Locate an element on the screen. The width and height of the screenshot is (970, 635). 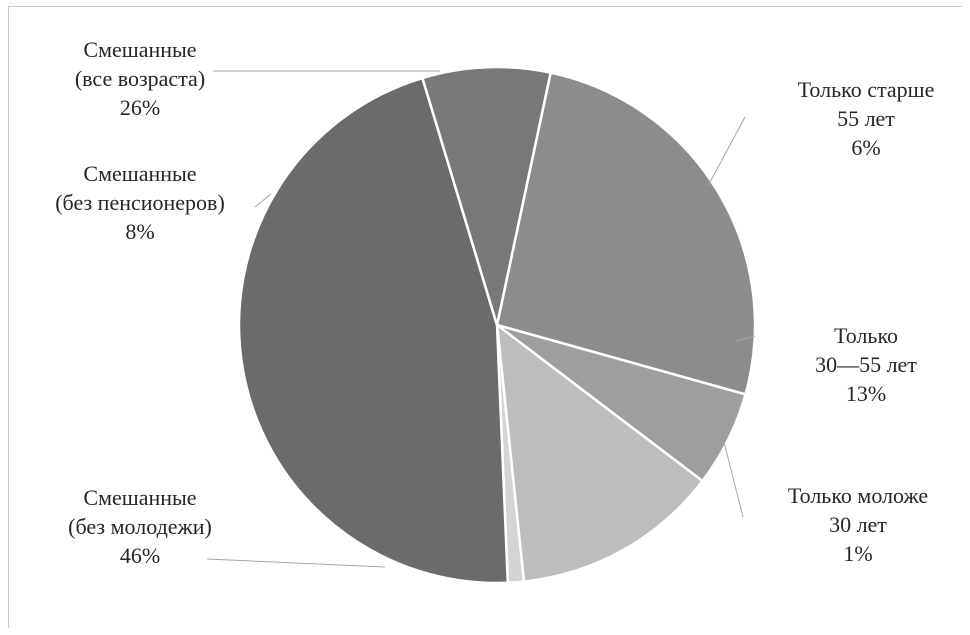
slice-category-label-line: Только моложе is located at coordinates (858, 495).